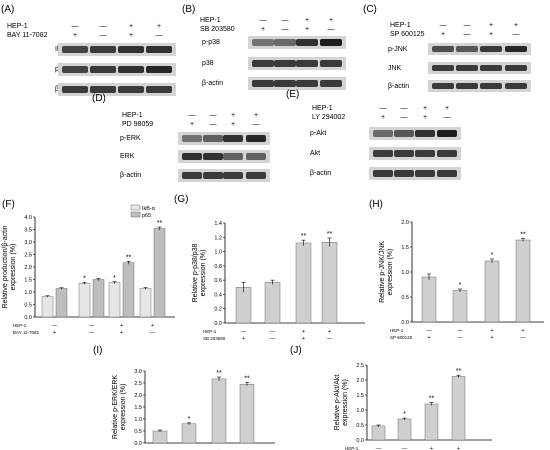  I want to click on treatment-label: SB 203580, so click(217, 29).